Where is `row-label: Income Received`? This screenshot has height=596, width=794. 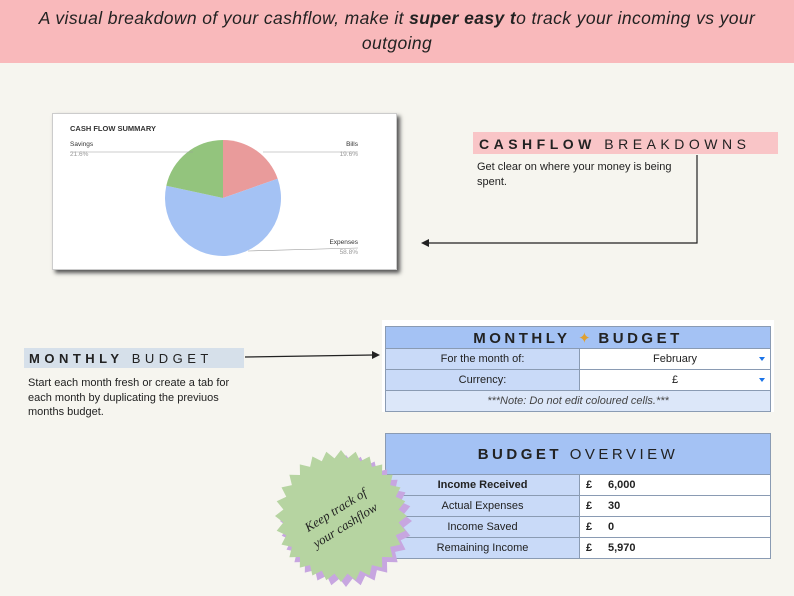 row-label: Income Received is located at coordinates (482, 485).